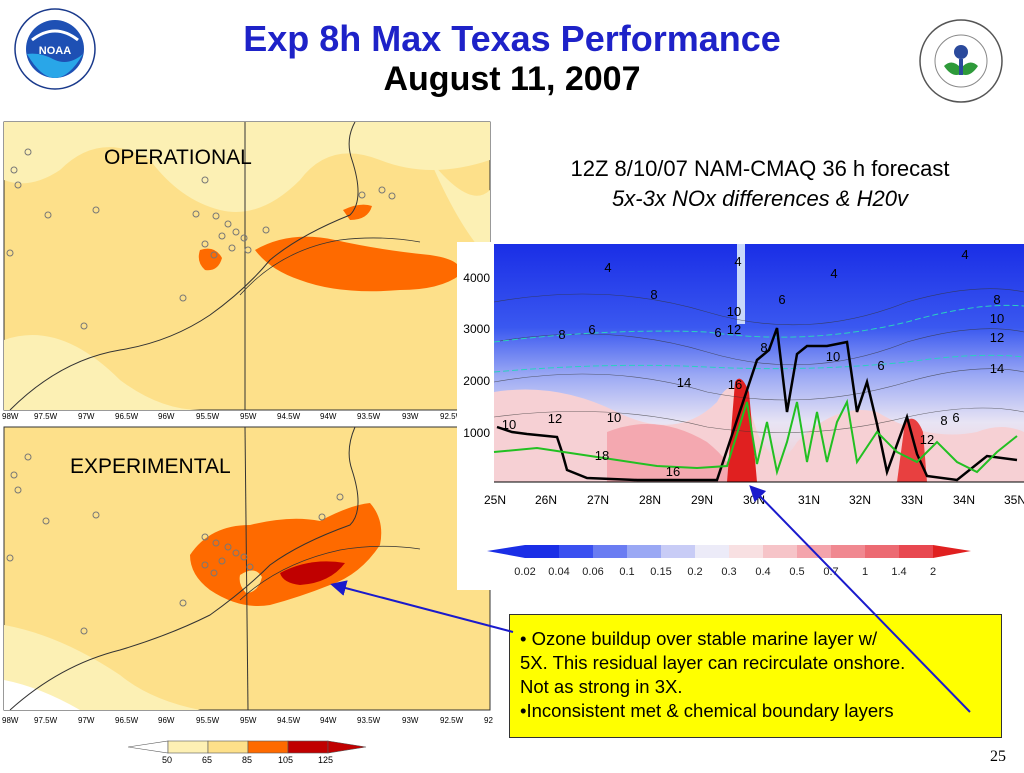 The width and height of the screenshot is (1024, 773). What do you see at coordinates (247, 753) in the screenshot?
I see `ozone-colorbar: 50 65 85 105 125` at bounding box center [247, 753].